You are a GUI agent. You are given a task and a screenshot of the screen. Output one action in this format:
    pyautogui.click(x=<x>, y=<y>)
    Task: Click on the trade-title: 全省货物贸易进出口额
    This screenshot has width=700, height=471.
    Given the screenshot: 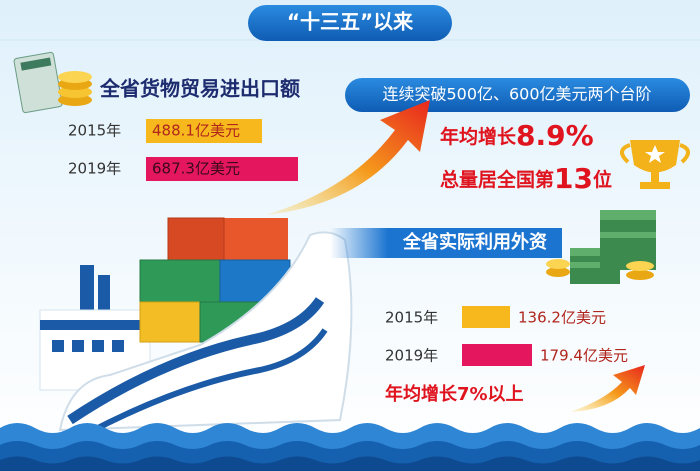 What is the action you would take?
    pyautogui.click(x=199, y=89)
    